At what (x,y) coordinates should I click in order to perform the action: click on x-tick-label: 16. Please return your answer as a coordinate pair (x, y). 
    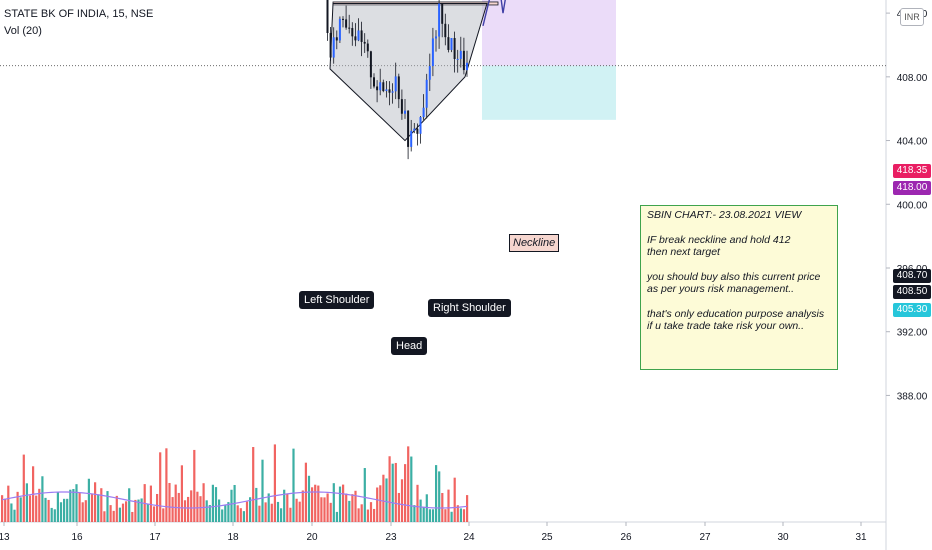
    Looking at the image, I should click on (77, 537).